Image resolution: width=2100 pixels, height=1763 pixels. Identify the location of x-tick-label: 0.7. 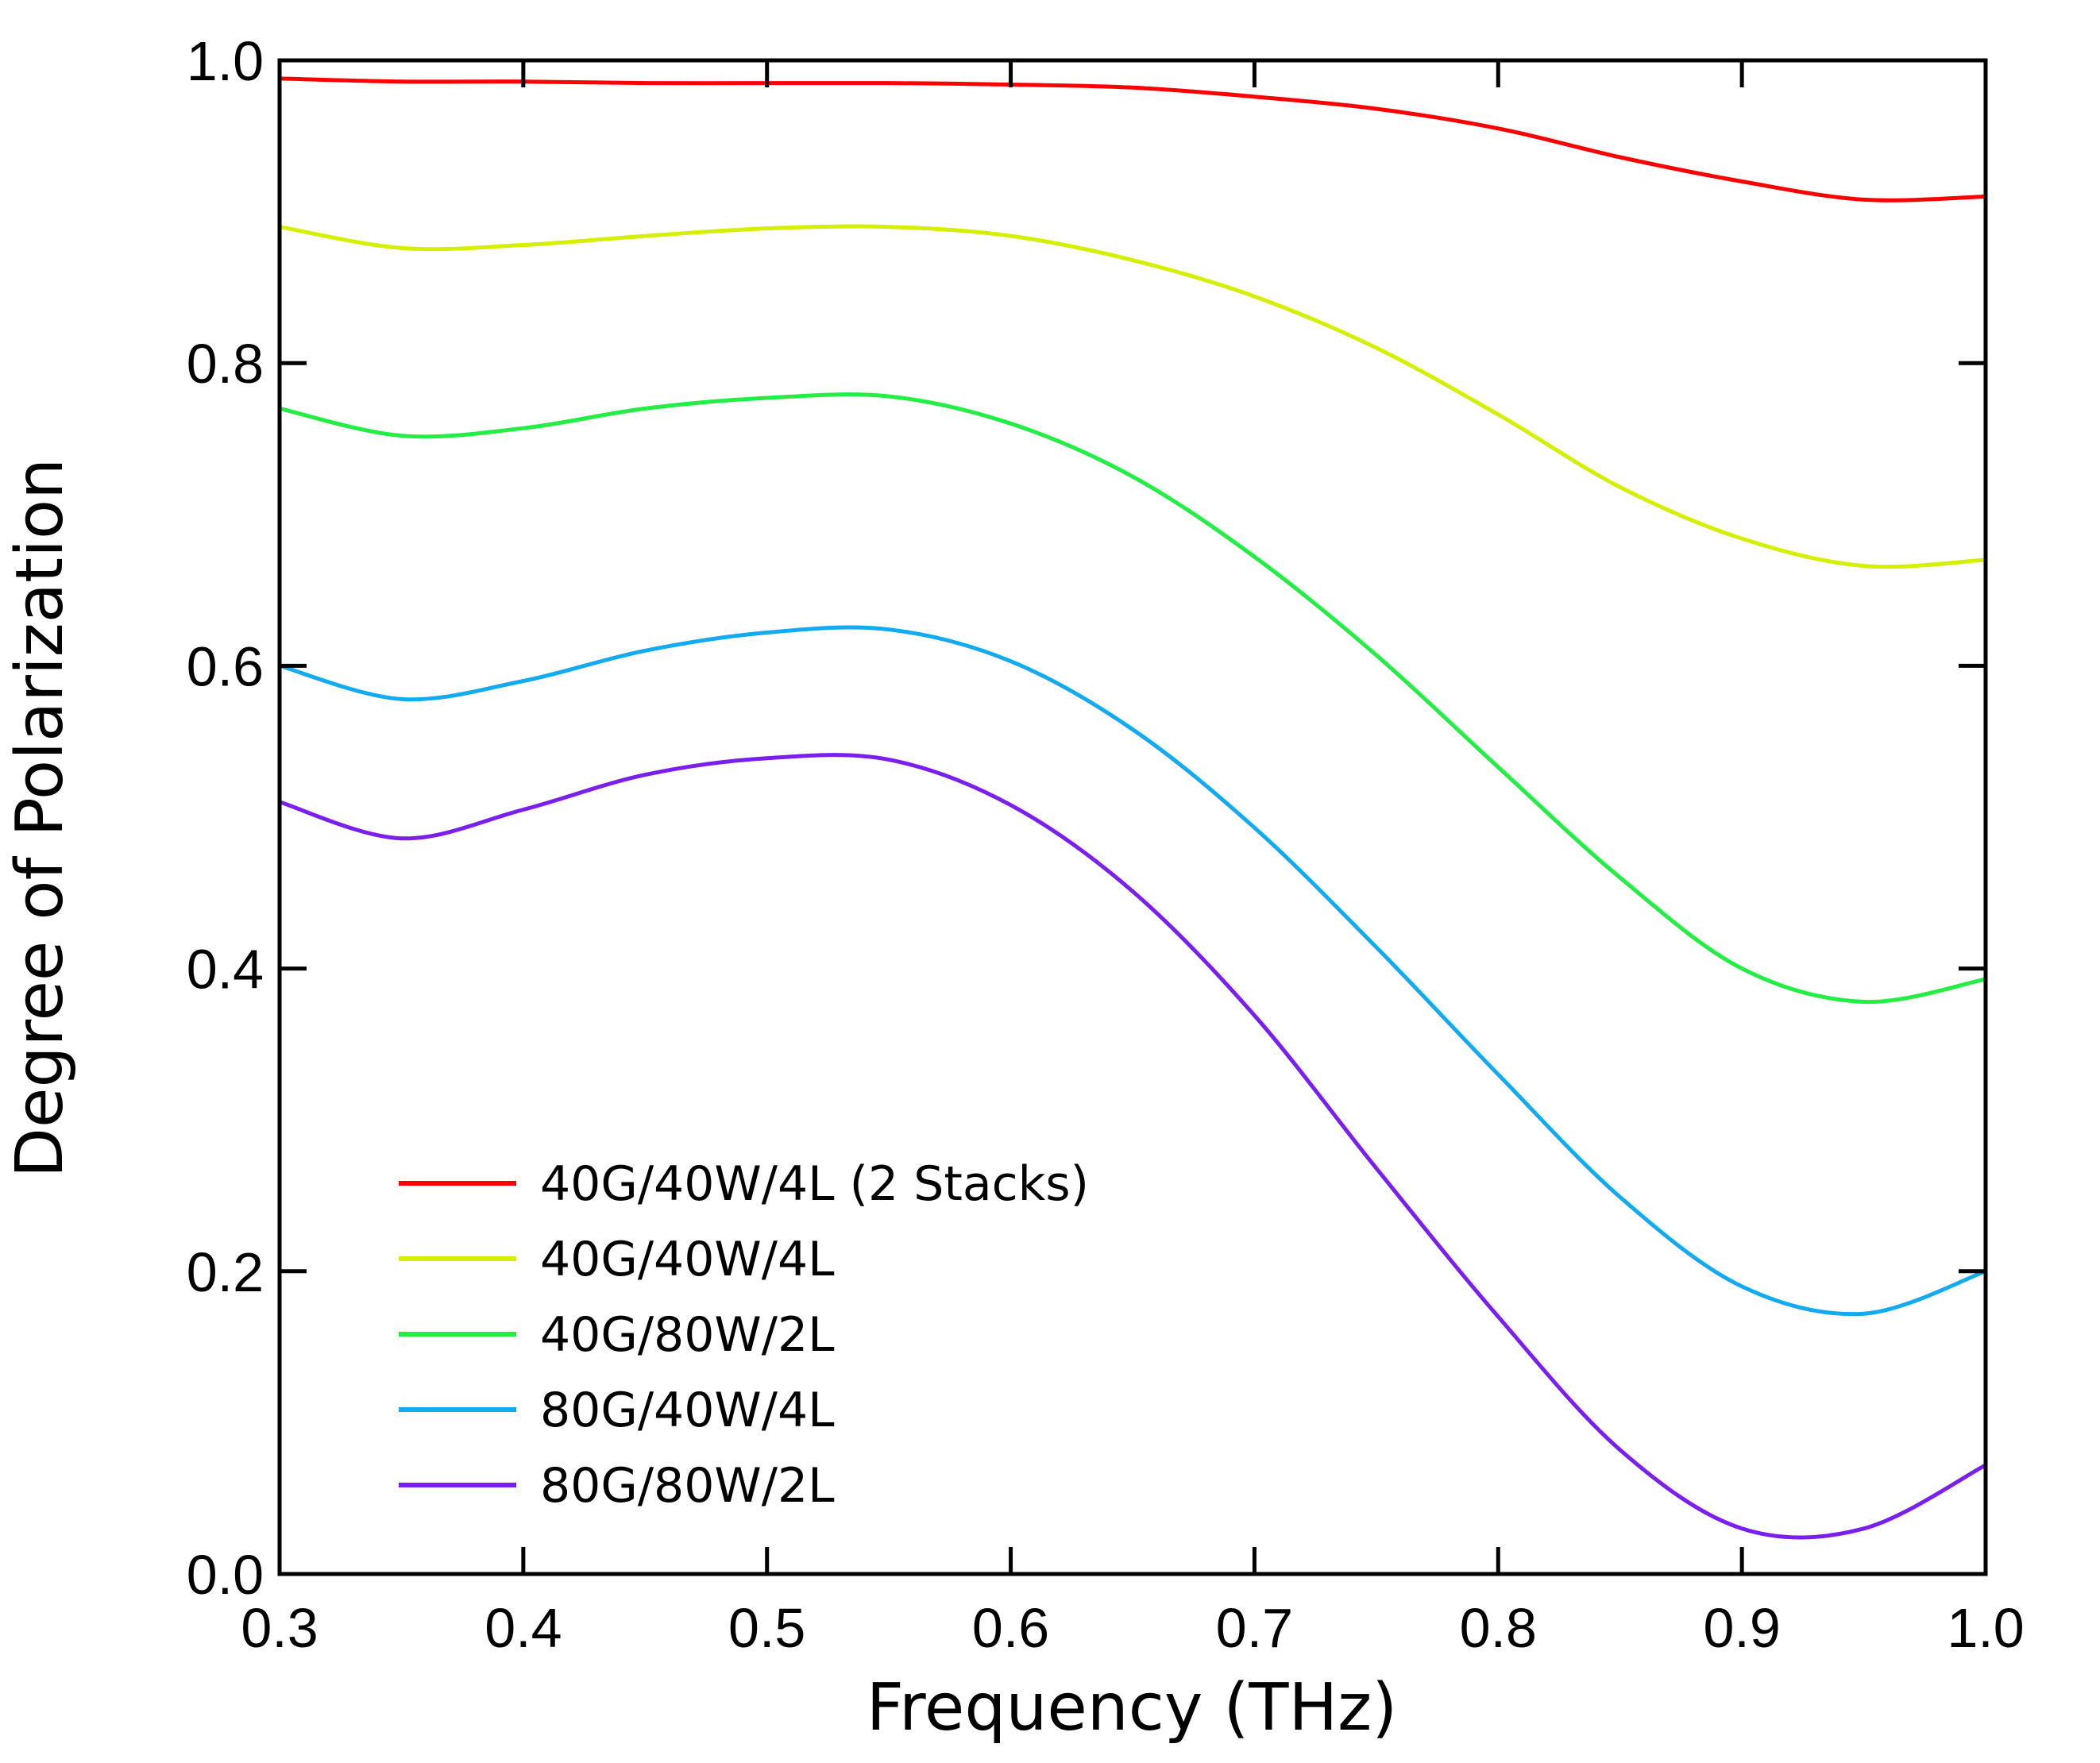
(1254, 1628).